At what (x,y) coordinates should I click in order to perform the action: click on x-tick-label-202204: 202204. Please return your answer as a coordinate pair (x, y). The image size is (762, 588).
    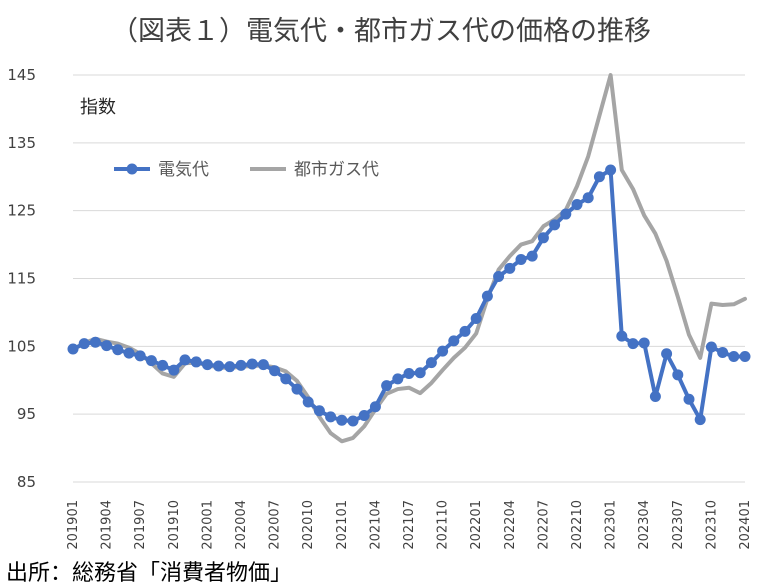
    Looking at the image, I should click on (510, 525).